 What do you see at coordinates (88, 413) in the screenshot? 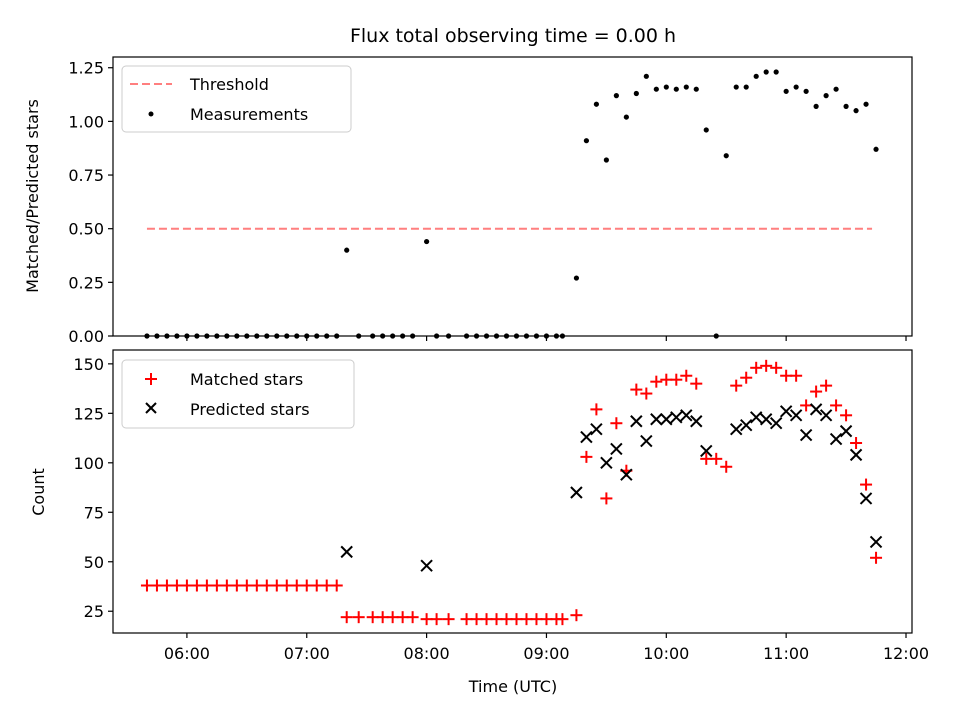
I see `bottom-y-tick-label: 125` at bounding box center [88, 413].